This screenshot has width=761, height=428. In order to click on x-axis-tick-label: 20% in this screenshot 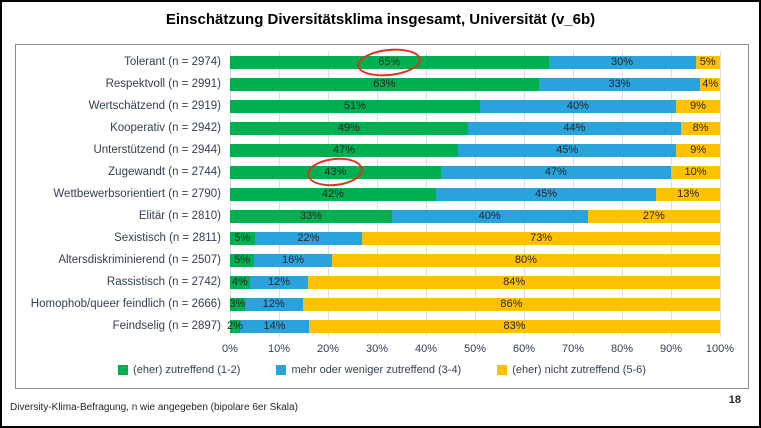, I will do `click(328, 349)`.